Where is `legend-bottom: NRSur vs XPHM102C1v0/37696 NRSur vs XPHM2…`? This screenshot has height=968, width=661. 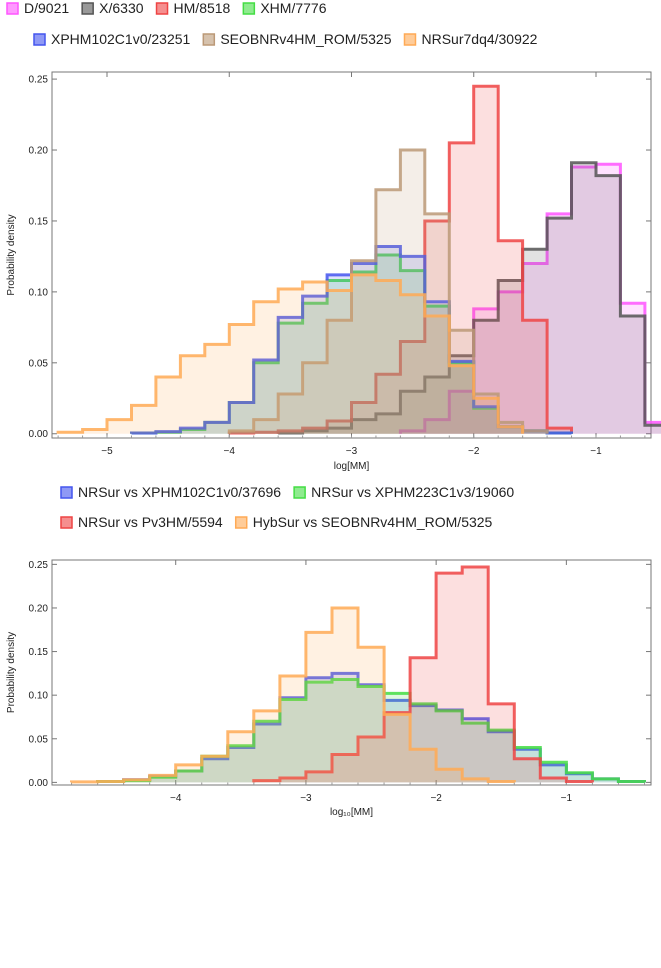
legend-bottom: NRSur vs XPHM102C1v0/37696 NRSur vs XPHM2… is located at coordinates (287, 507).